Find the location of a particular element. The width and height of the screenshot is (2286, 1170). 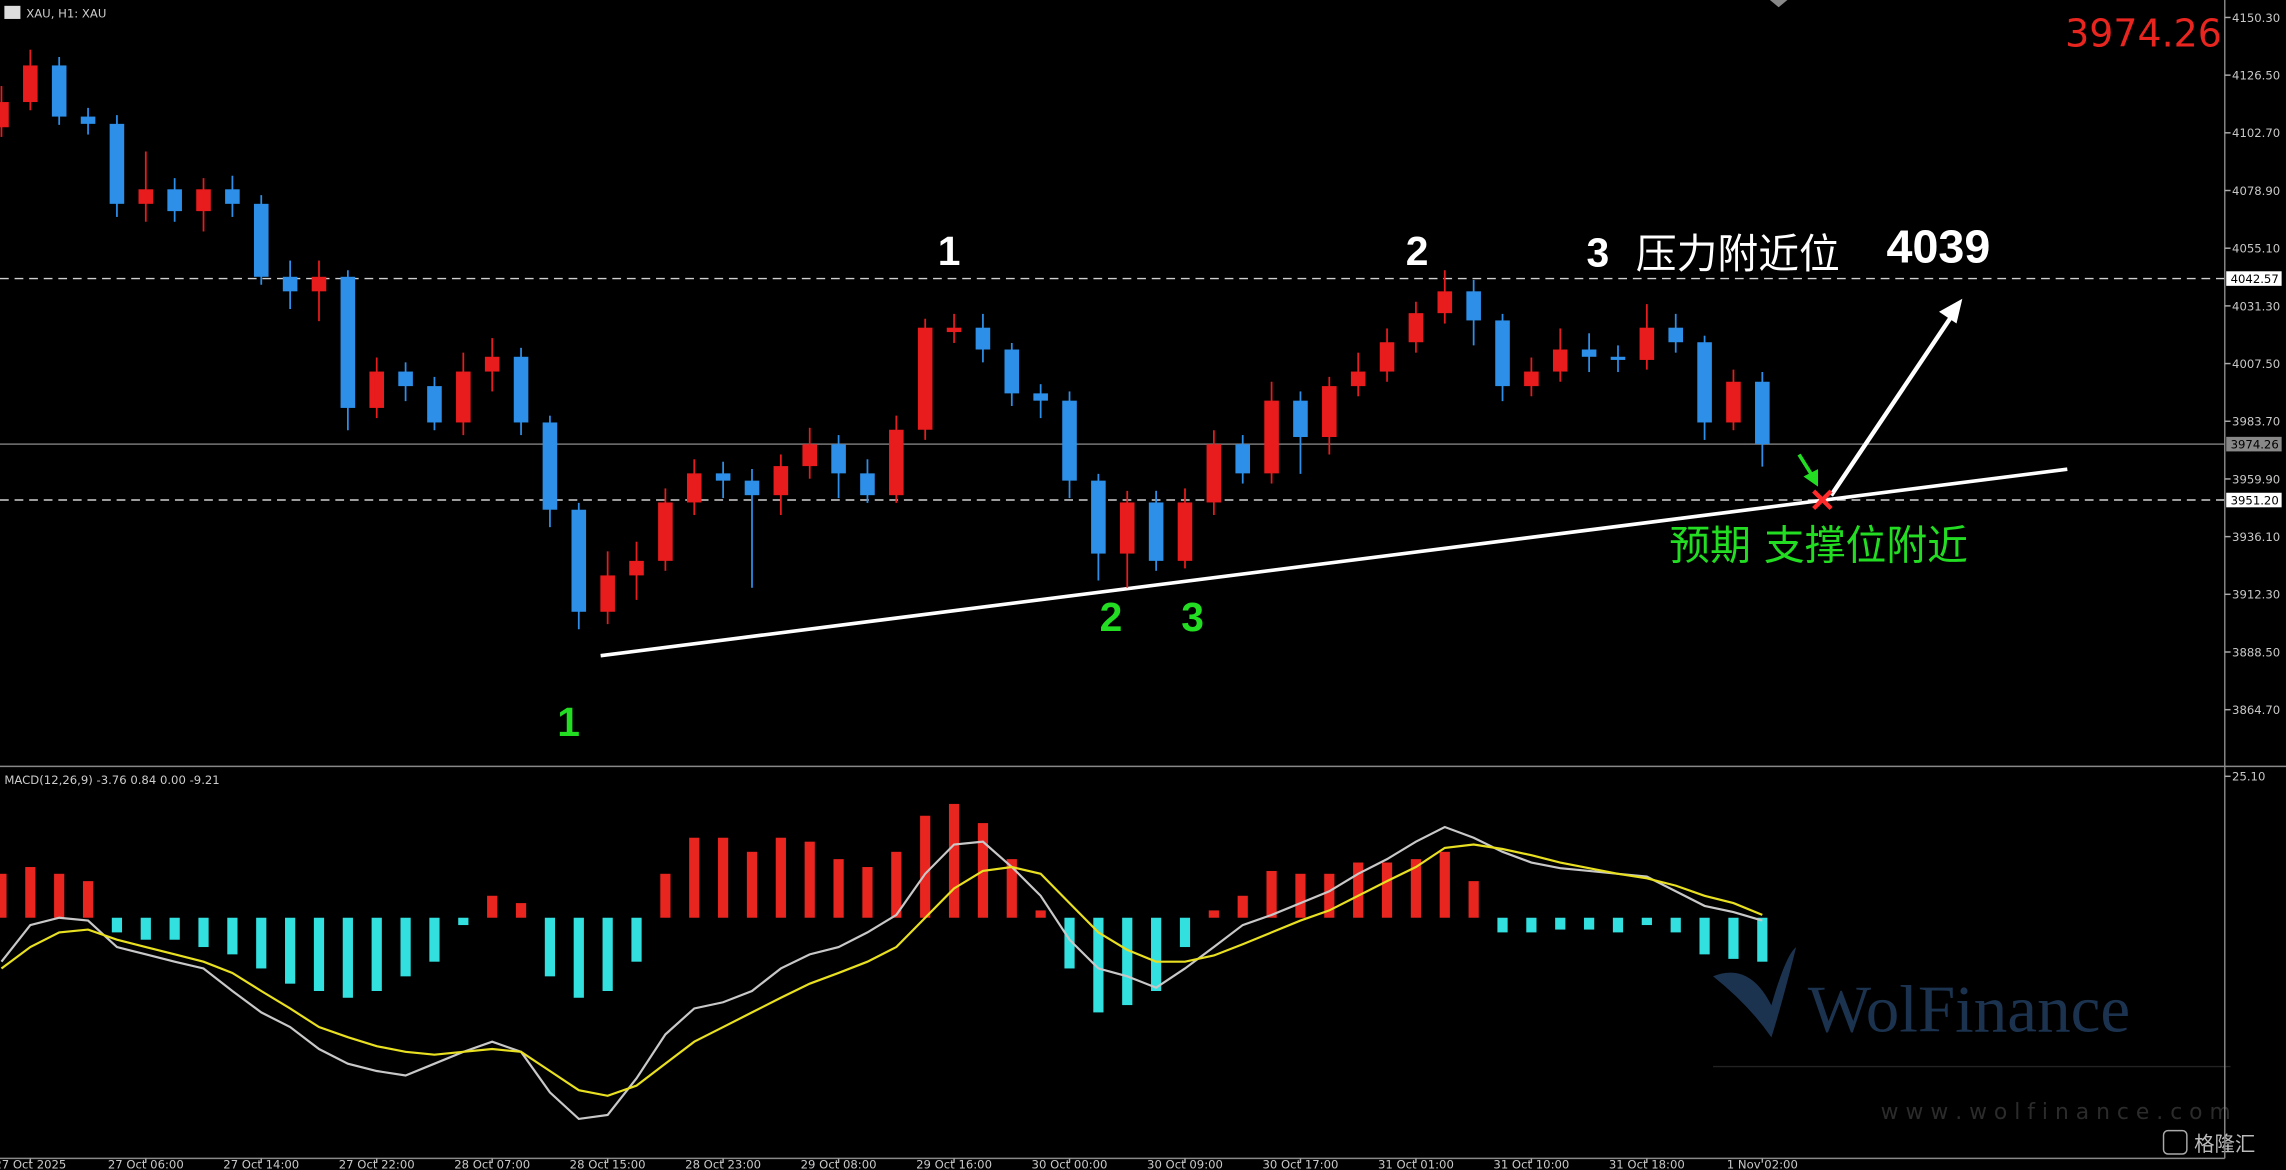

price-level-label: 3974.26 is located at coordinates (2255, 445).